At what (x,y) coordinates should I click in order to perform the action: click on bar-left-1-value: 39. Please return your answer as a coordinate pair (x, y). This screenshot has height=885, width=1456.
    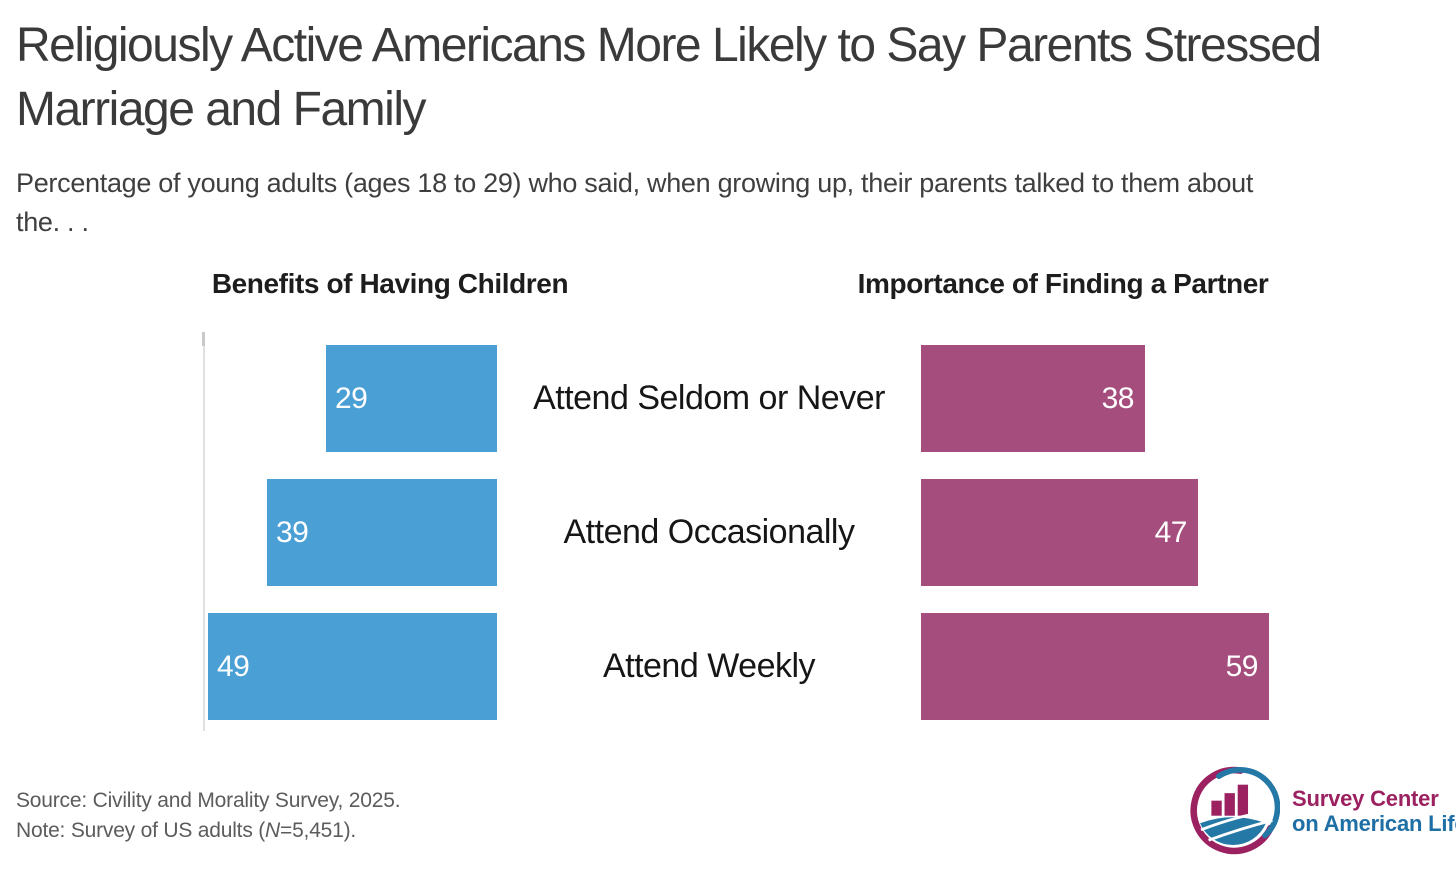
    Looking at the image, I should click on (292, 532).